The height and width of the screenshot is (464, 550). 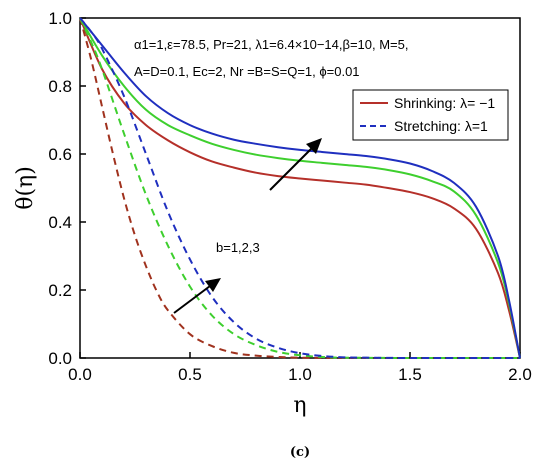 I want to click on legend-label-stretching: Stretching: λ=1, so click(x=441, y=126).